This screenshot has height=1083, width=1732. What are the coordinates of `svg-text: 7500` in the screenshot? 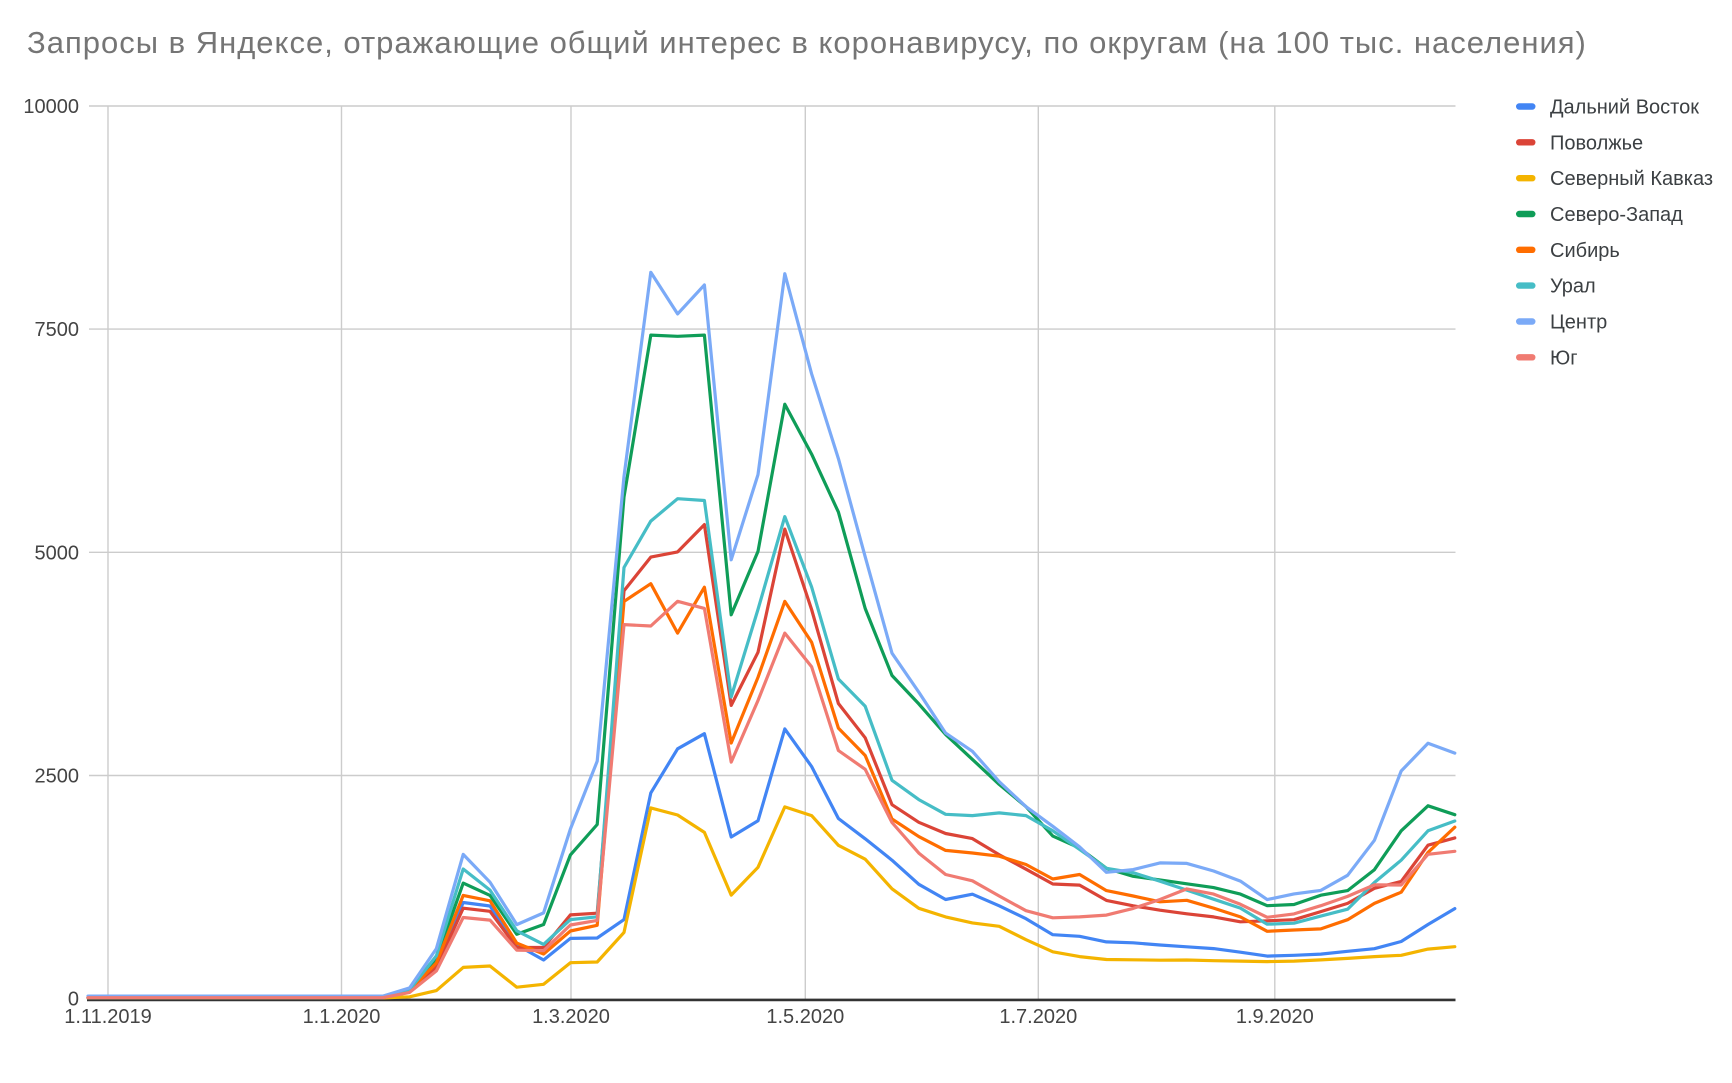 It's located at (57, 330).